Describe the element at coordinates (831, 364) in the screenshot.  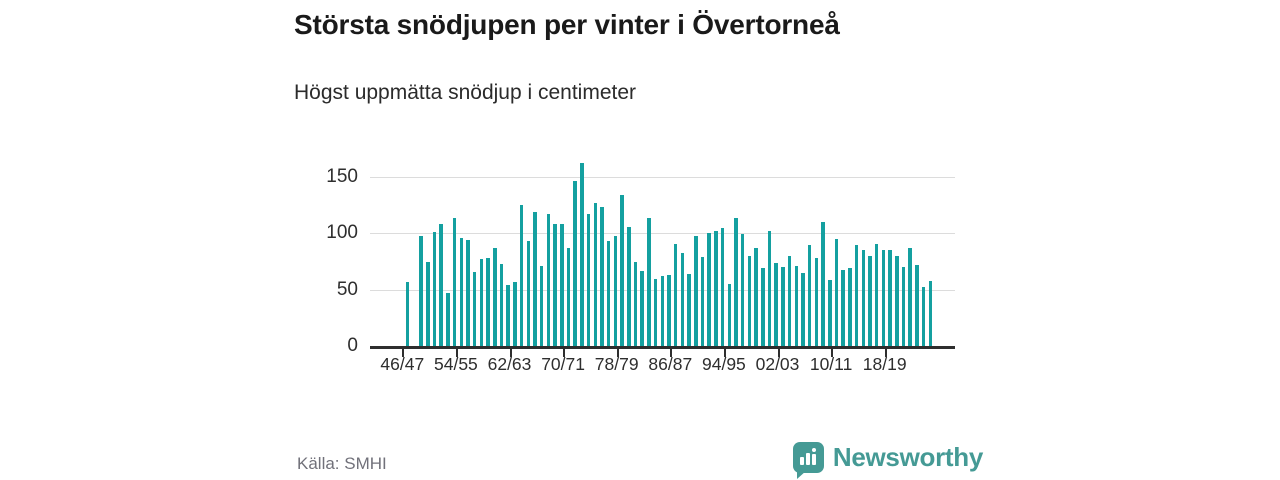
I see `x-axis-tick-label: 10/11` at that location.